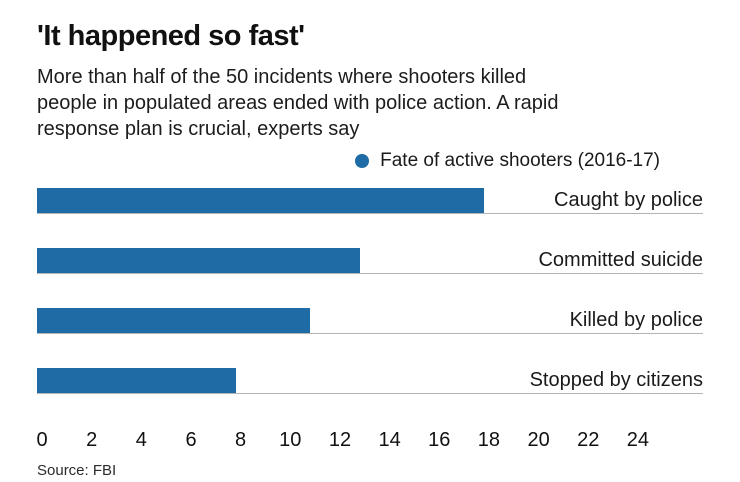 This screenshot has height=482, width=740. I want to click on x-axis-tick-label: 4, so click(141, 440).